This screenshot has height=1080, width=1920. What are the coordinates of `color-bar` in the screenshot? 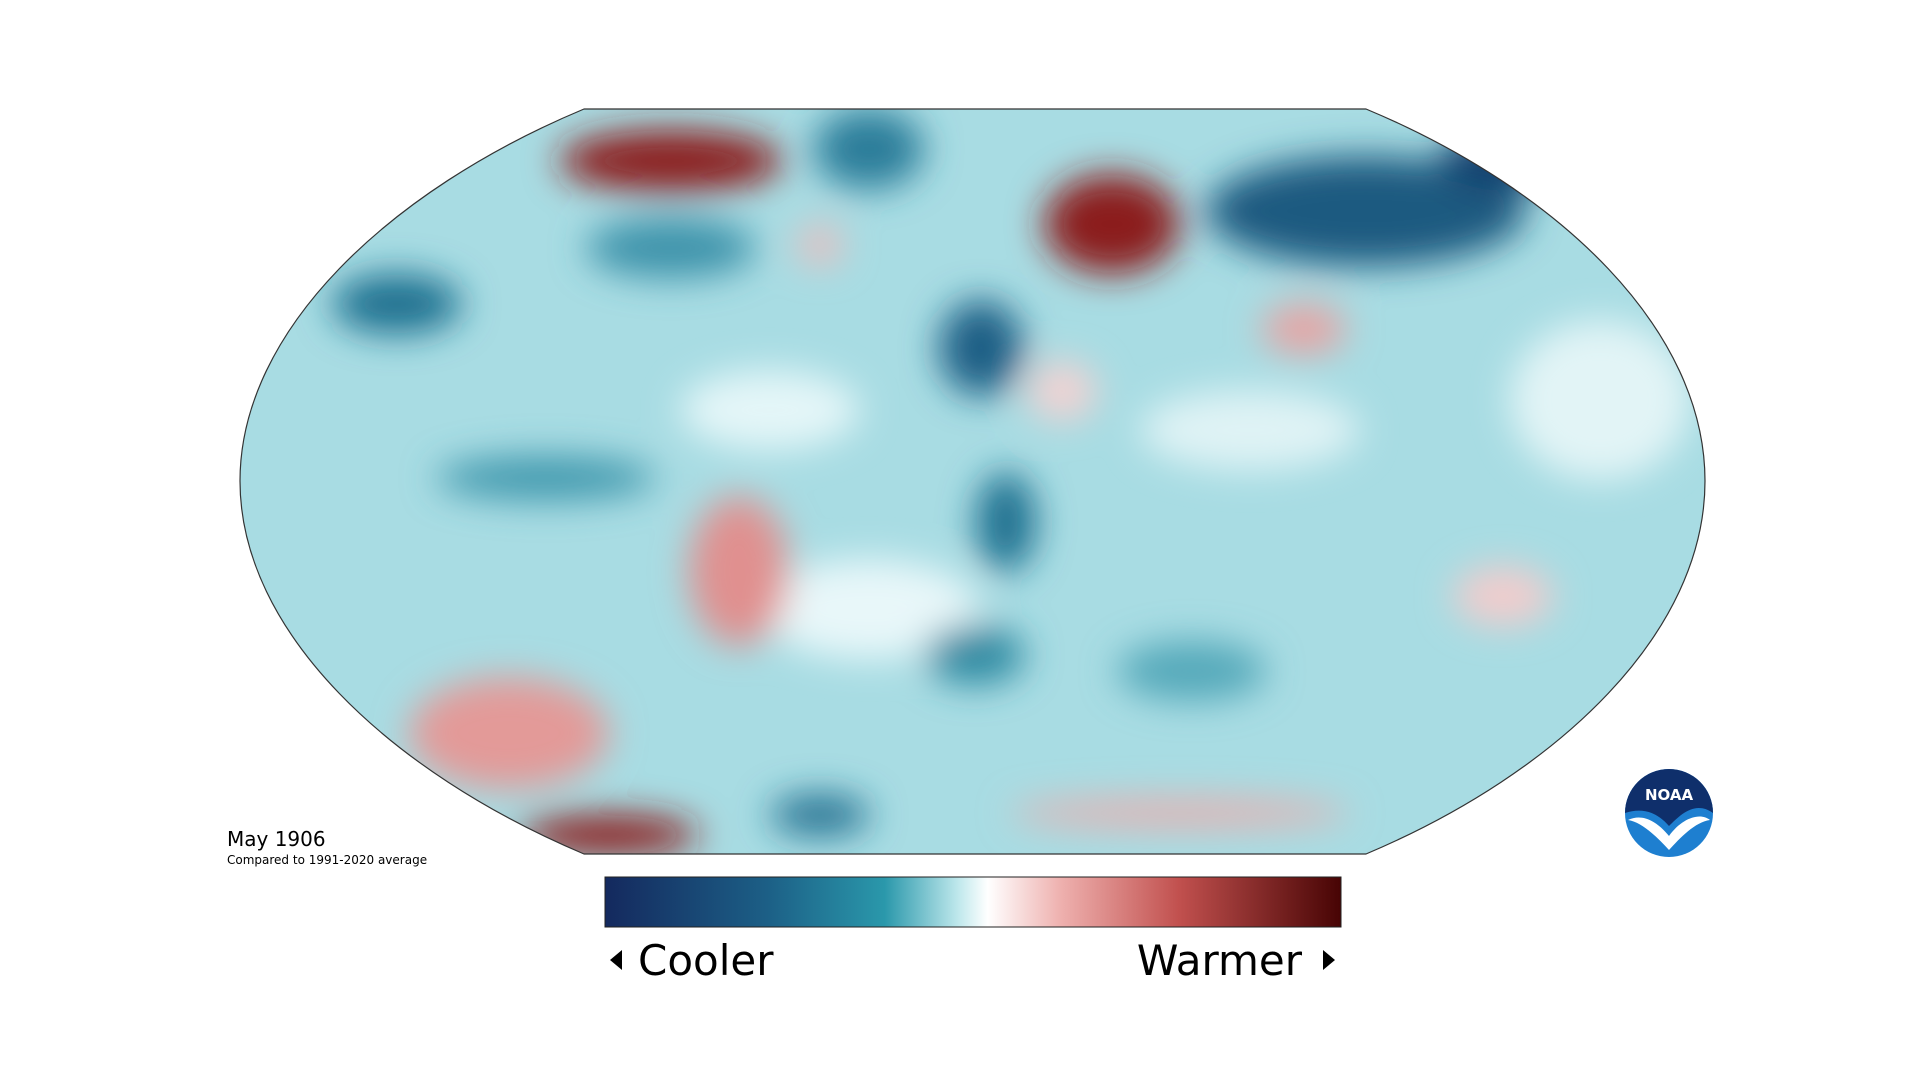 It's located at (973, 902).